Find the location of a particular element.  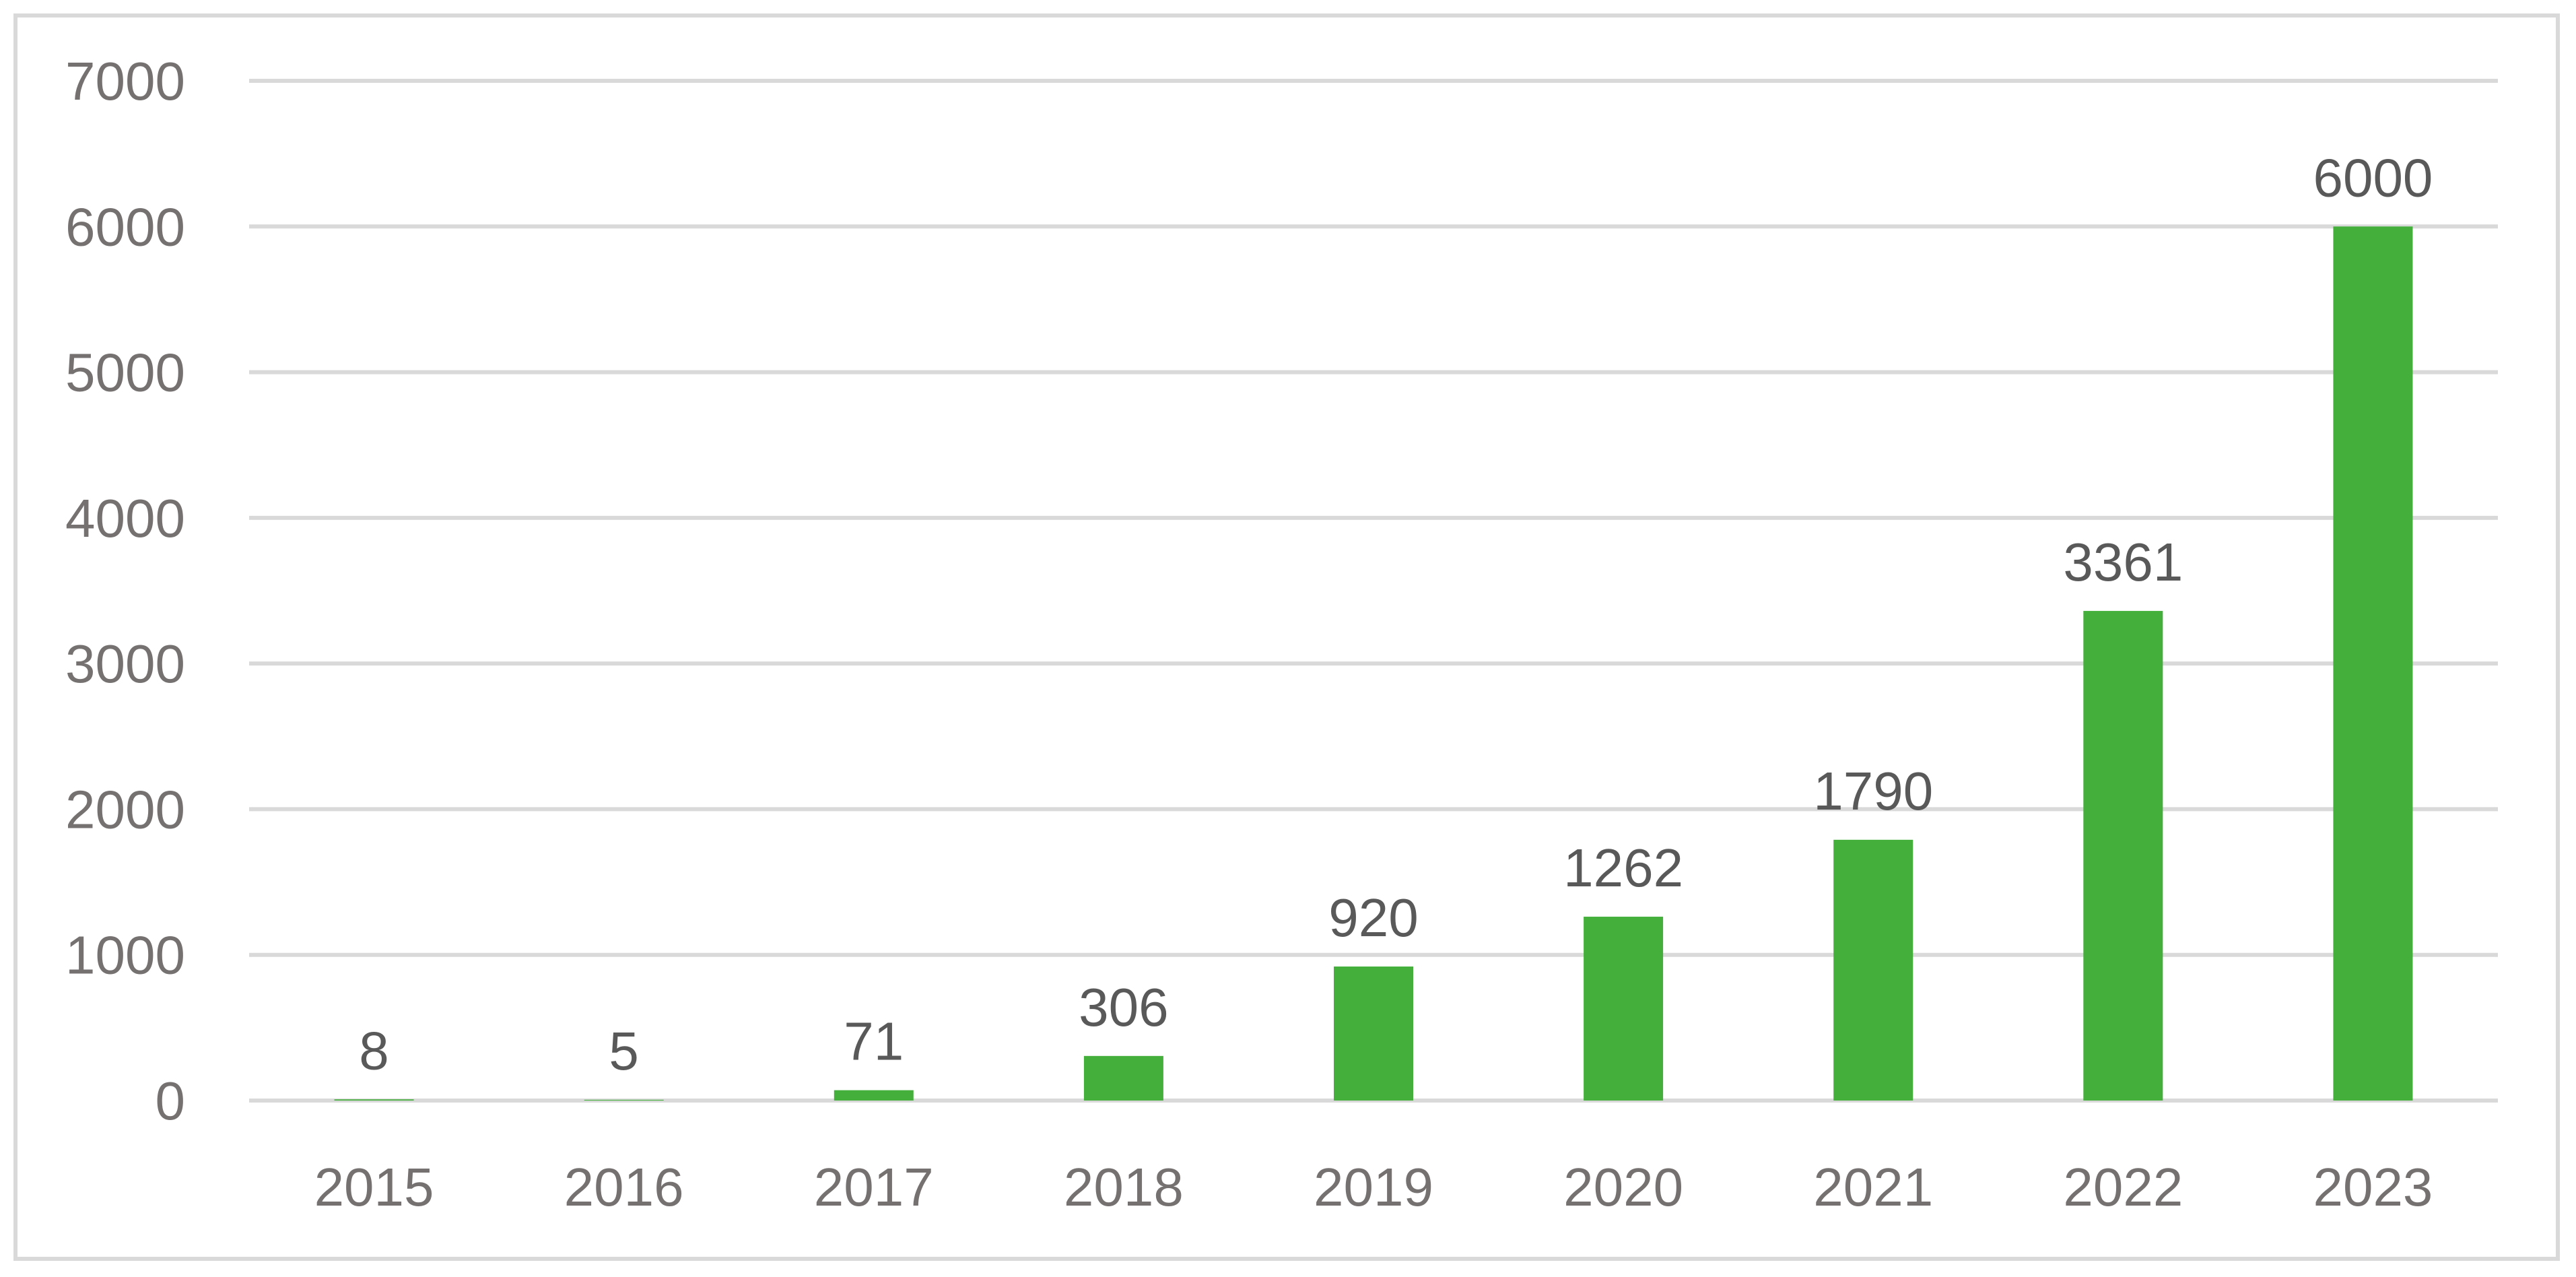

bar-2018 is located at coordinates (1123, 1078).